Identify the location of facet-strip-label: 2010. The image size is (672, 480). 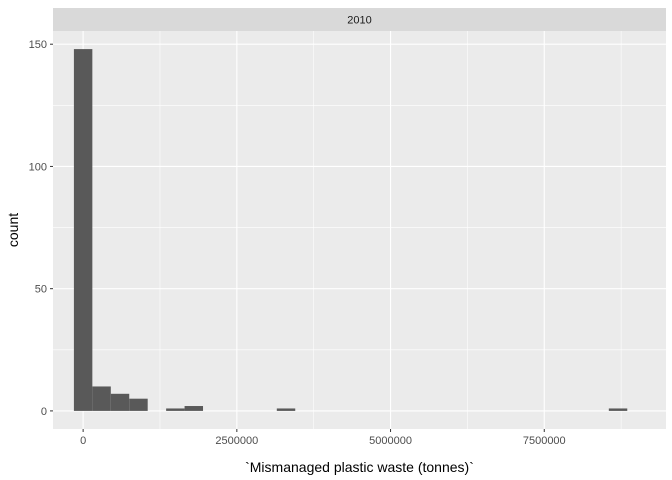
(359, 21).